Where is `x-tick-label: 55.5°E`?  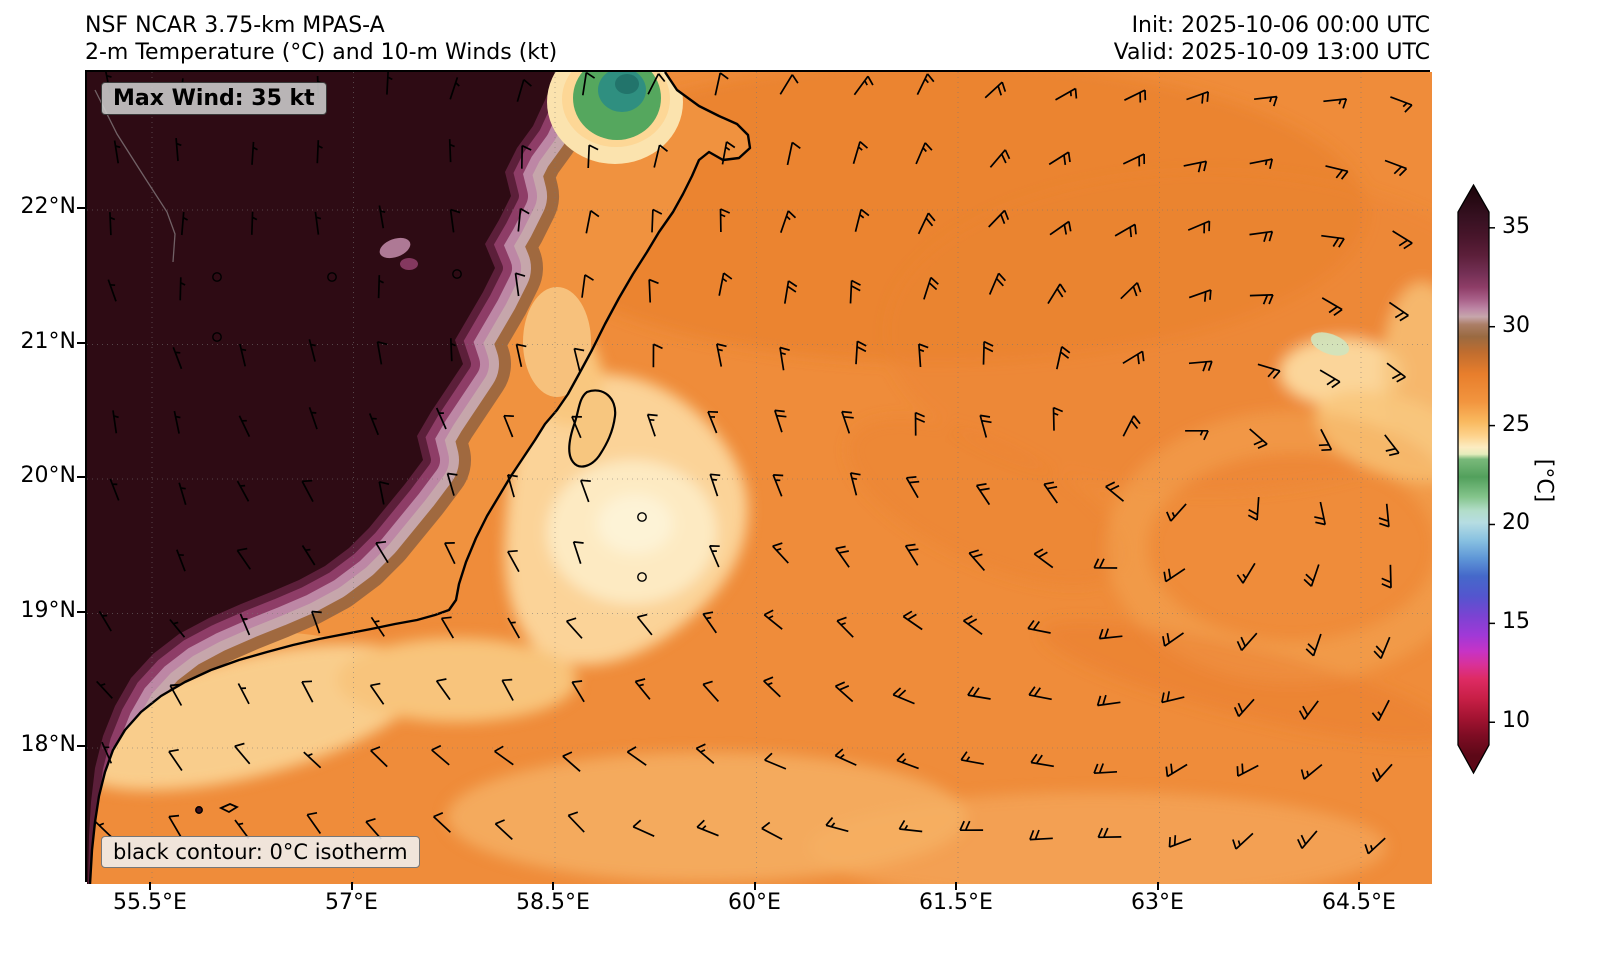
x-tick-label: 55.5°E is located at coordinates (150, 902).